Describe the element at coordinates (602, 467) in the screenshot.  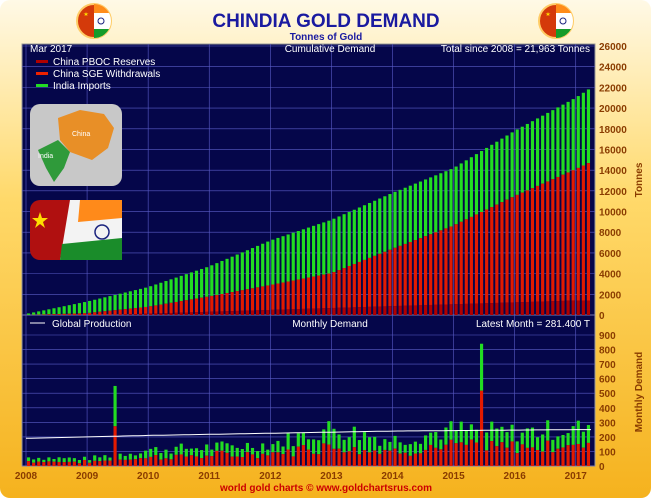
I see `y-tick-label: 0` at that location.